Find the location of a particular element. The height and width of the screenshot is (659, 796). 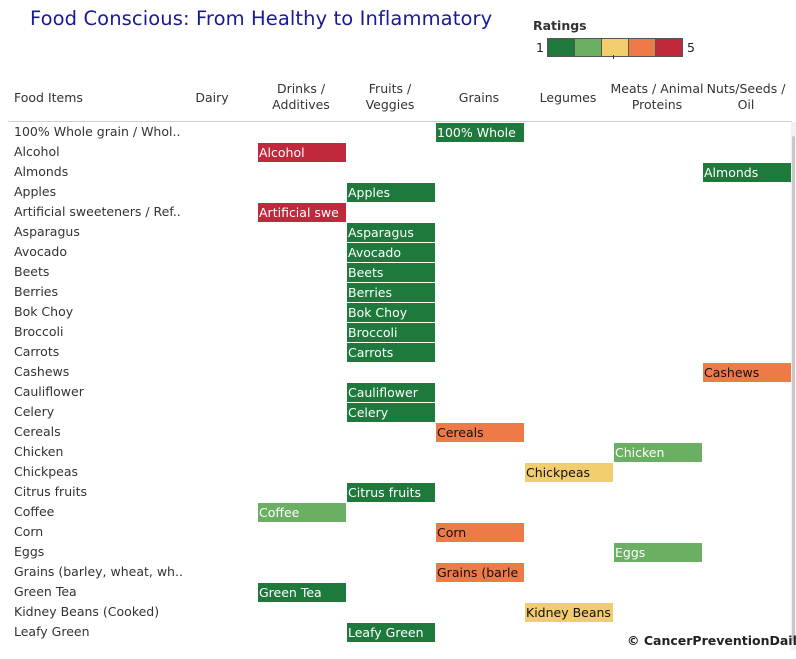

row-label: Bok Choy is located at coordinates (44, 311).